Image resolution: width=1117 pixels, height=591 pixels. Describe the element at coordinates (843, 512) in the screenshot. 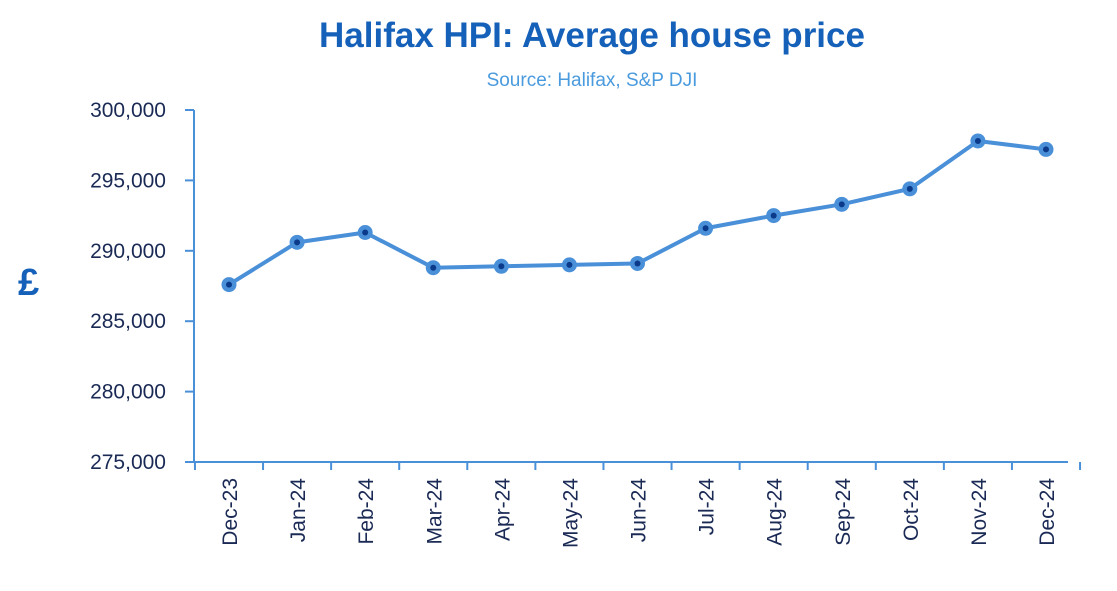

I see `x-tick-label: Sep-24` at that location.